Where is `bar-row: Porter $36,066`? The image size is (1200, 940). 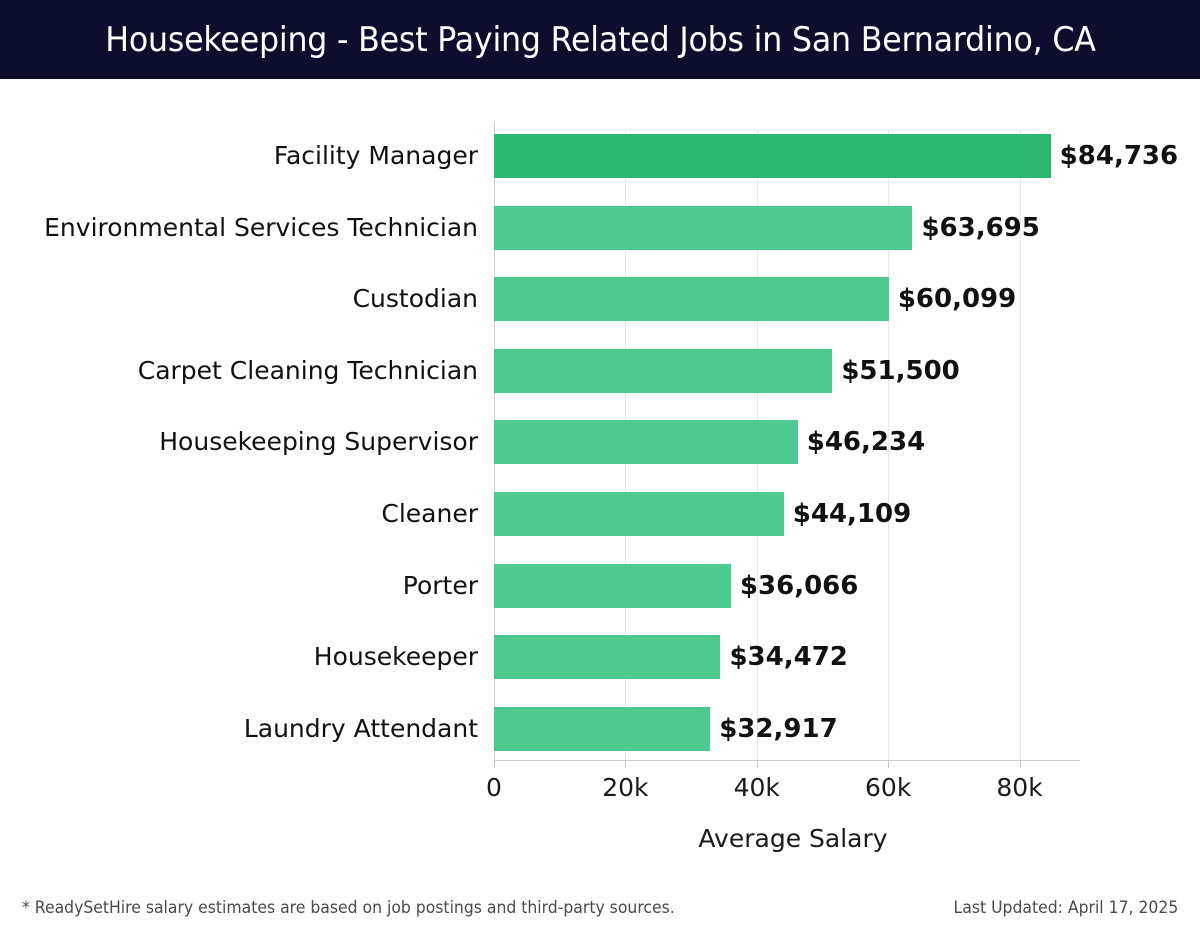 bar-row: Porter $36,066 is located at coordinates (600, 585).